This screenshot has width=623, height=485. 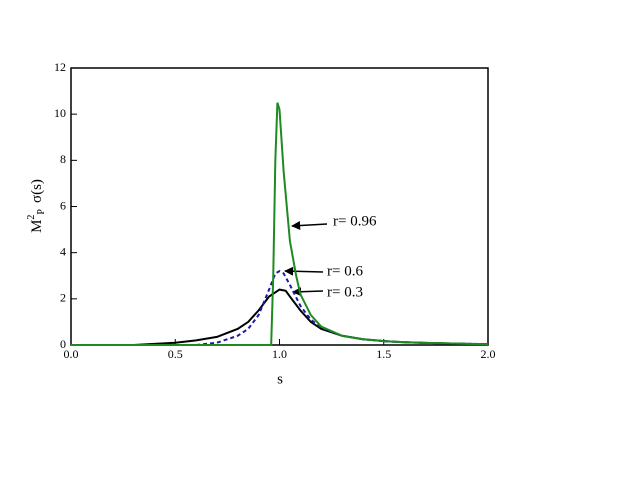 I want to click on x-tick-label: 0.5, so click(x=175, y=354).